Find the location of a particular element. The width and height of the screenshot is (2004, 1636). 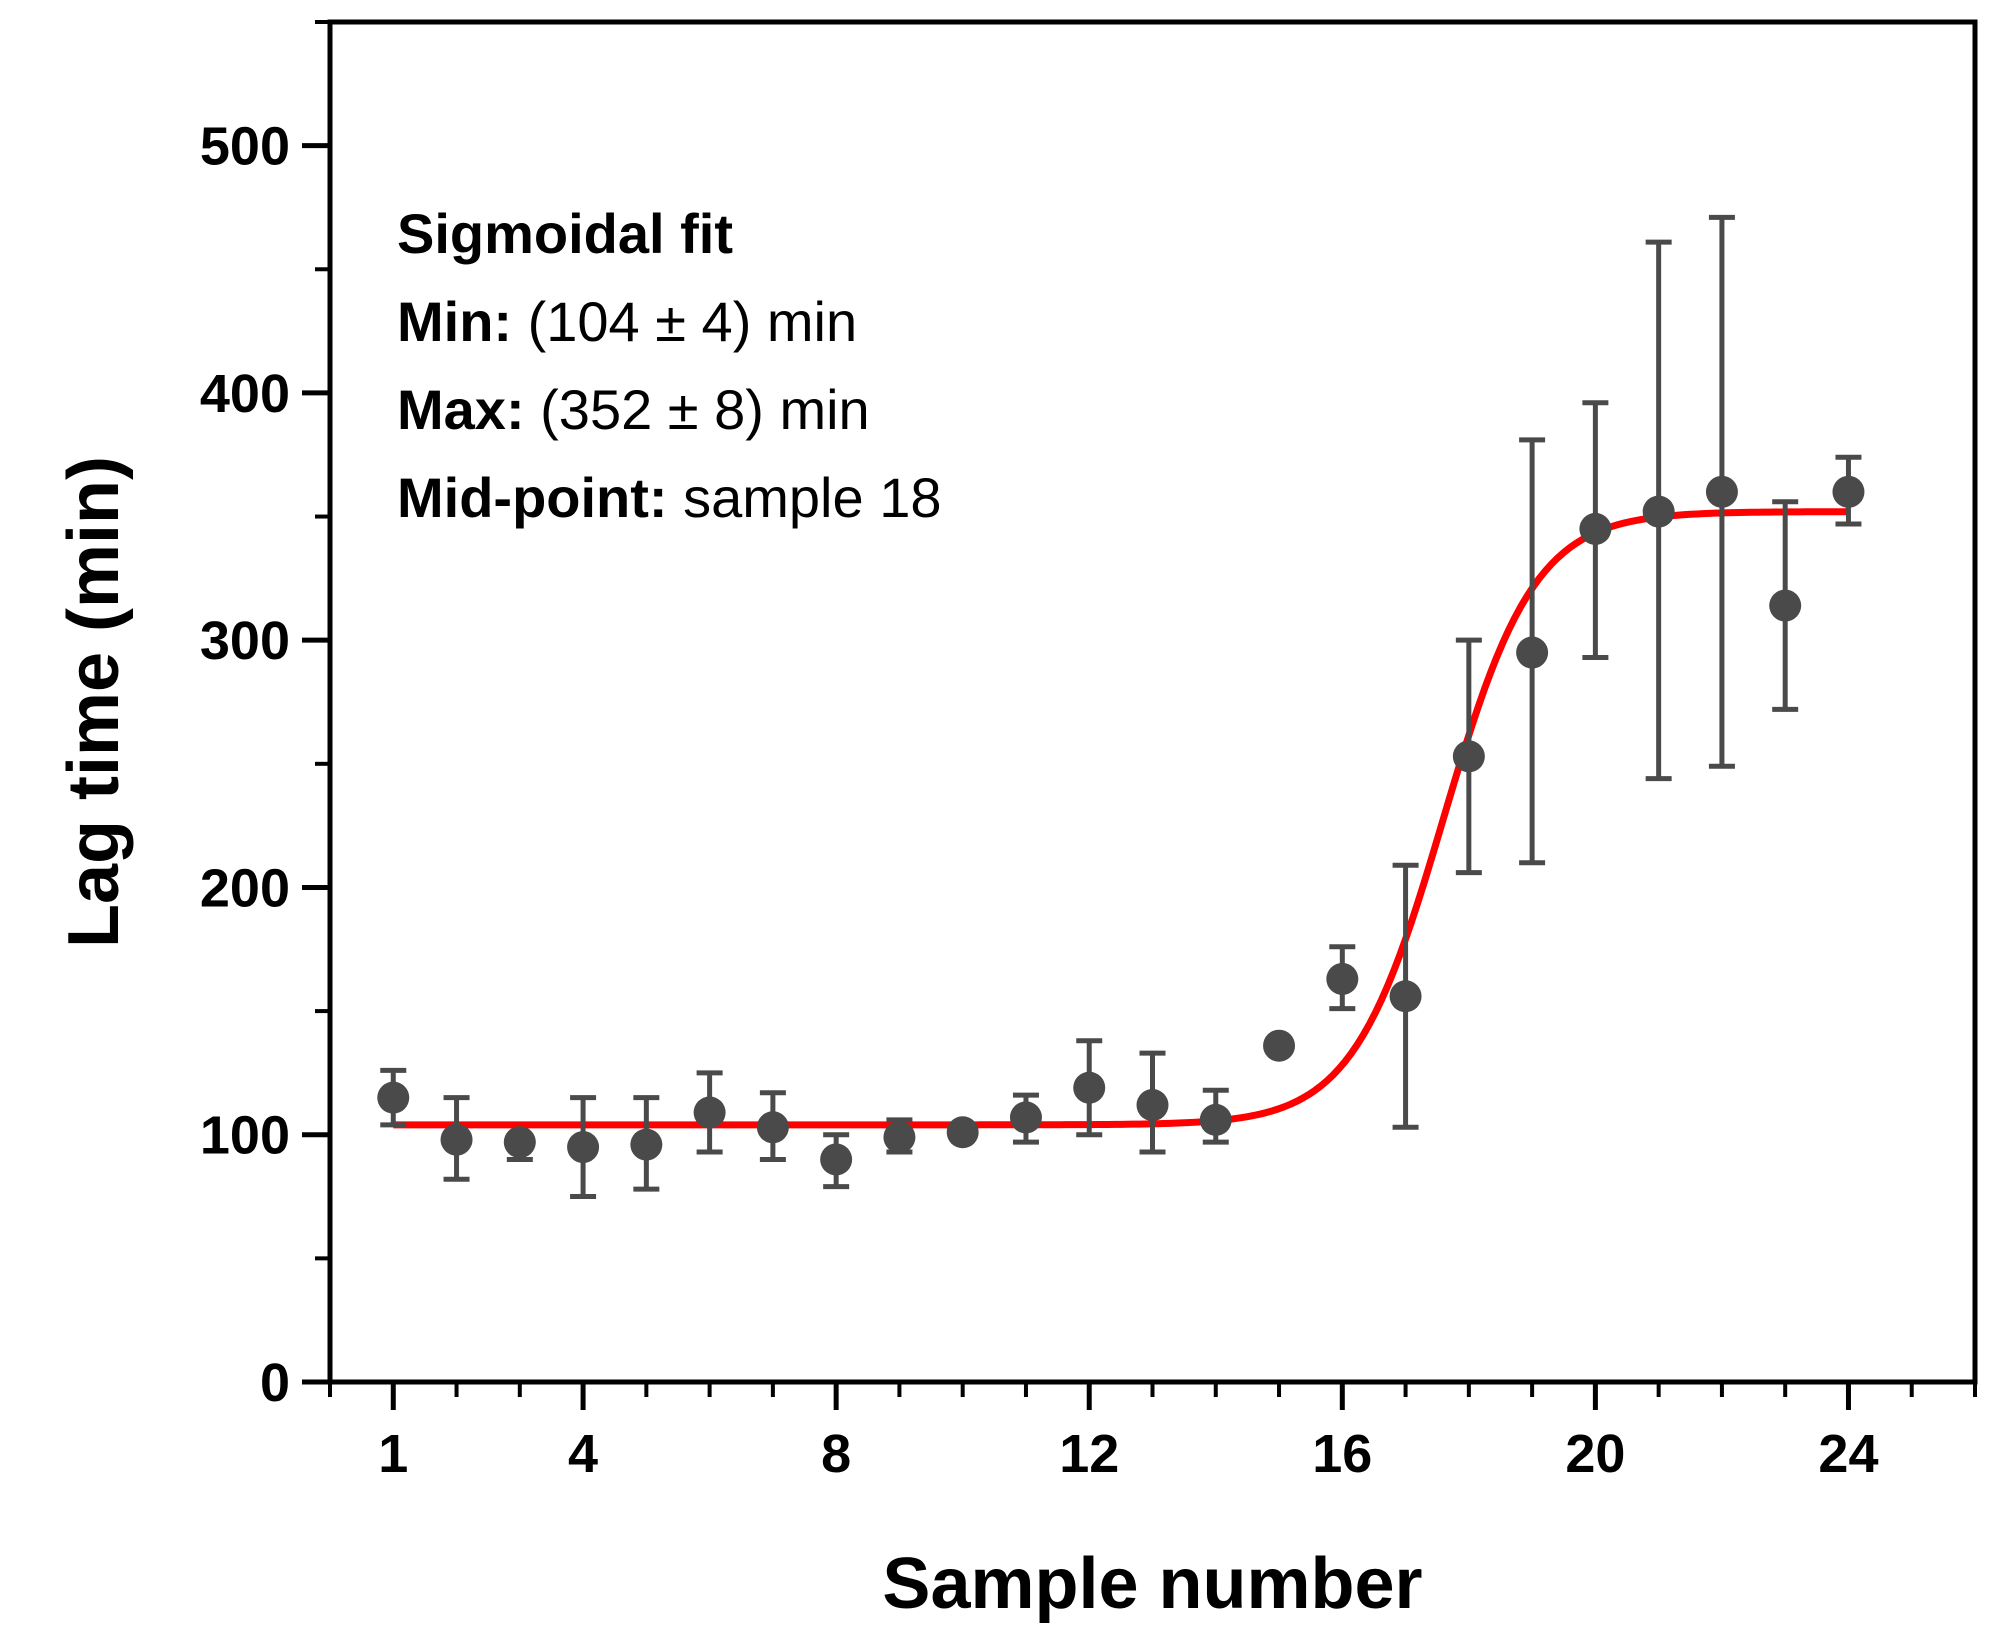

x-axis-title: Sample number is located at coordinates (1152, 1584).